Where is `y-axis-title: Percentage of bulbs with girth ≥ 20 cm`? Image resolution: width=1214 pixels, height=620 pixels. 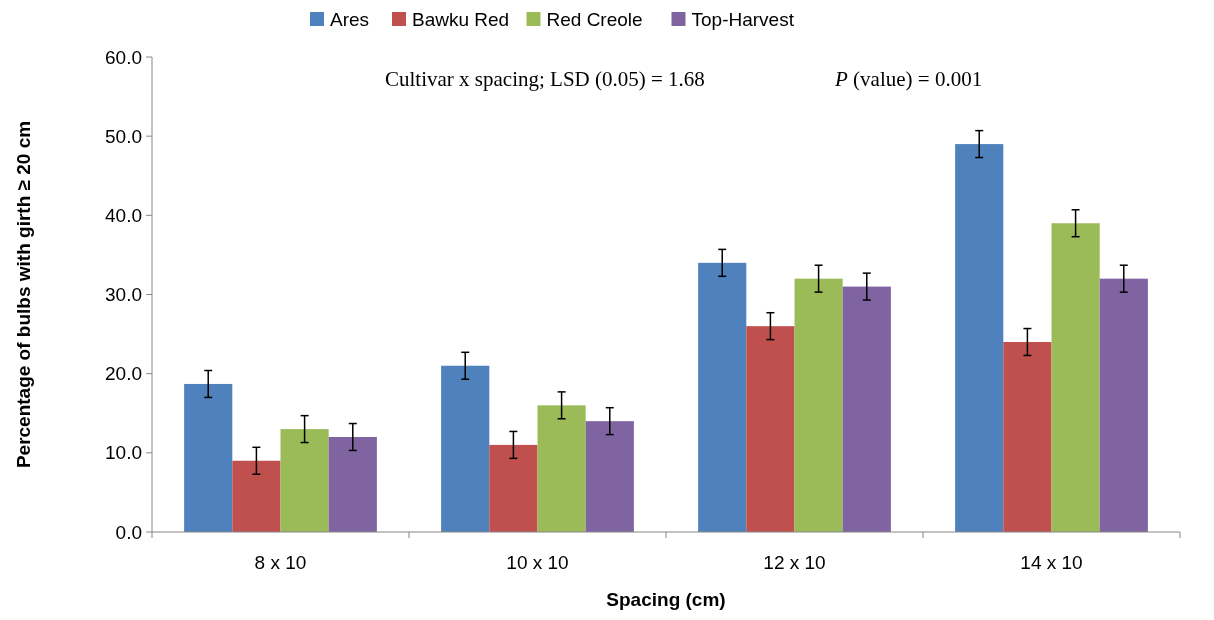
y-axis-title: Percentage of bulbs with girth ≥ 20 cm is located at coordinates (23, 294).